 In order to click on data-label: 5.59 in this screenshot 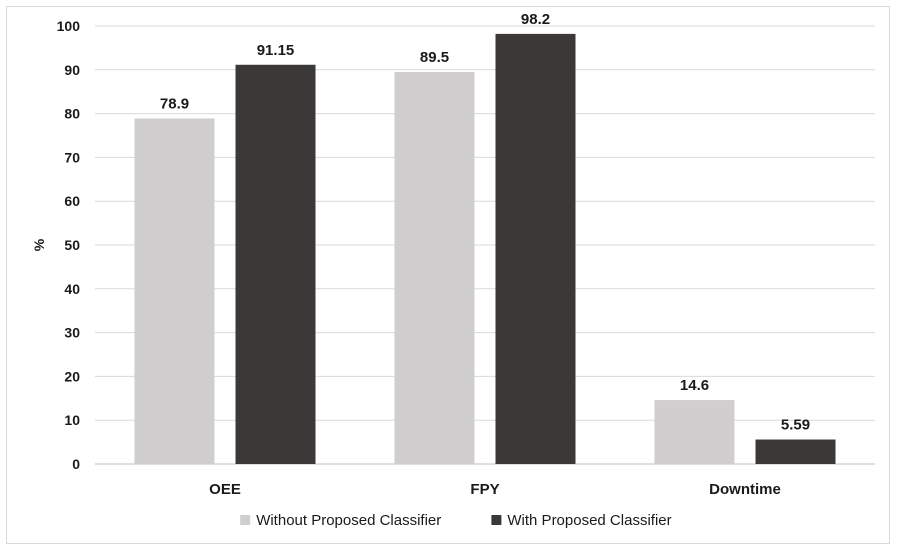, I will do `click(795, 425)`.